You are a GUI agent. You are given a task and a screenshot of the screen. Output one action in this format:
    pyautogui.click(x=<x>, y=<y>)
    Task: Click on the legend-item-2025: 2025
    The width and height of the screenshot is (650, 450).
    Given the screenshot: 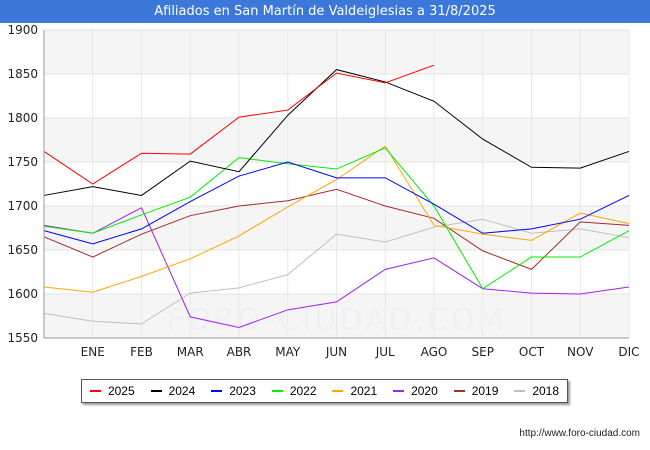 What is the action you would take?
    pyautogui.click(x=112, y=391)
    